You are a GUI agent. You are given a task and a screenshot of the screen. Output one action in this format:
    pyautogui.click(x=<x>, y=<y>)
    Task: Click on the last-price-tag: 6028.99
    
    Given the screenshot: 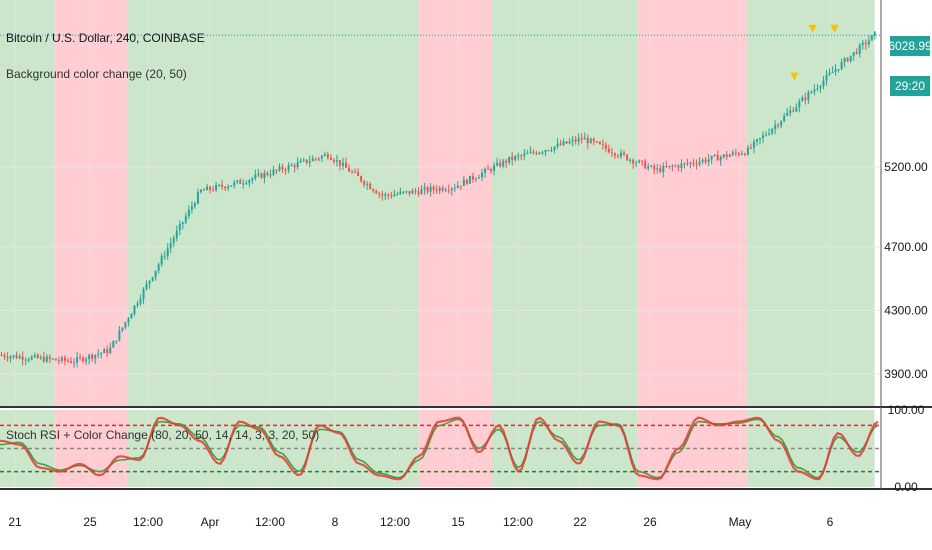 What is the action you would take?
    pyautogui.click(x=910, y=46)
    